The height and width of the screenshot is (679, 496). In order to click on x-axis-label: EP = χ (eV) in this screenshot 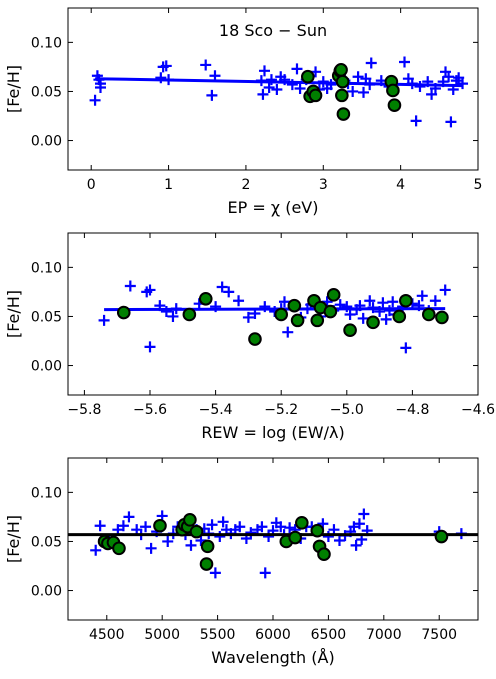, I will do `click(273, 207)`.